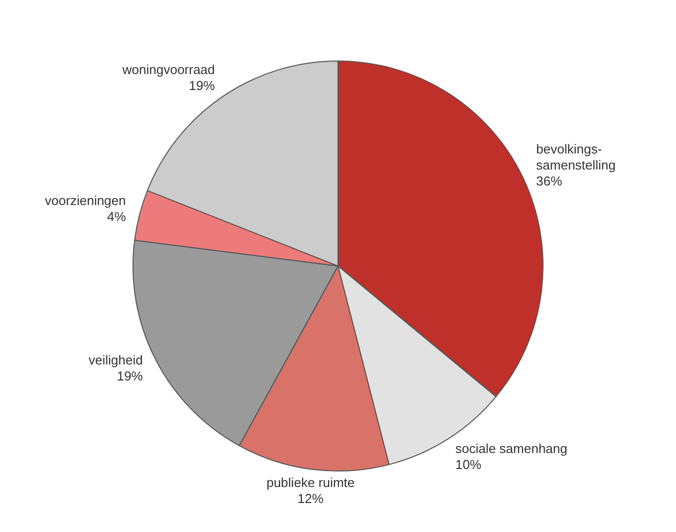  I want to click on slice-label: bevolkings-samenstelling, so click(576, 157).